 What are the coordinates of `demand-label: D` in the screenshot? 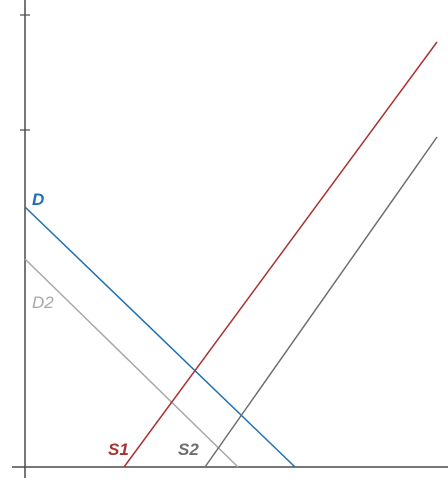 It's located at (38, 199).